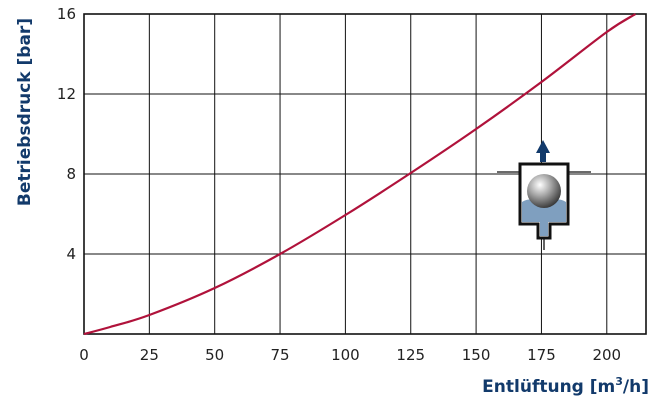 The image size is (662, 405). I want to click on x-tick-label: 50, so click(214, 355).